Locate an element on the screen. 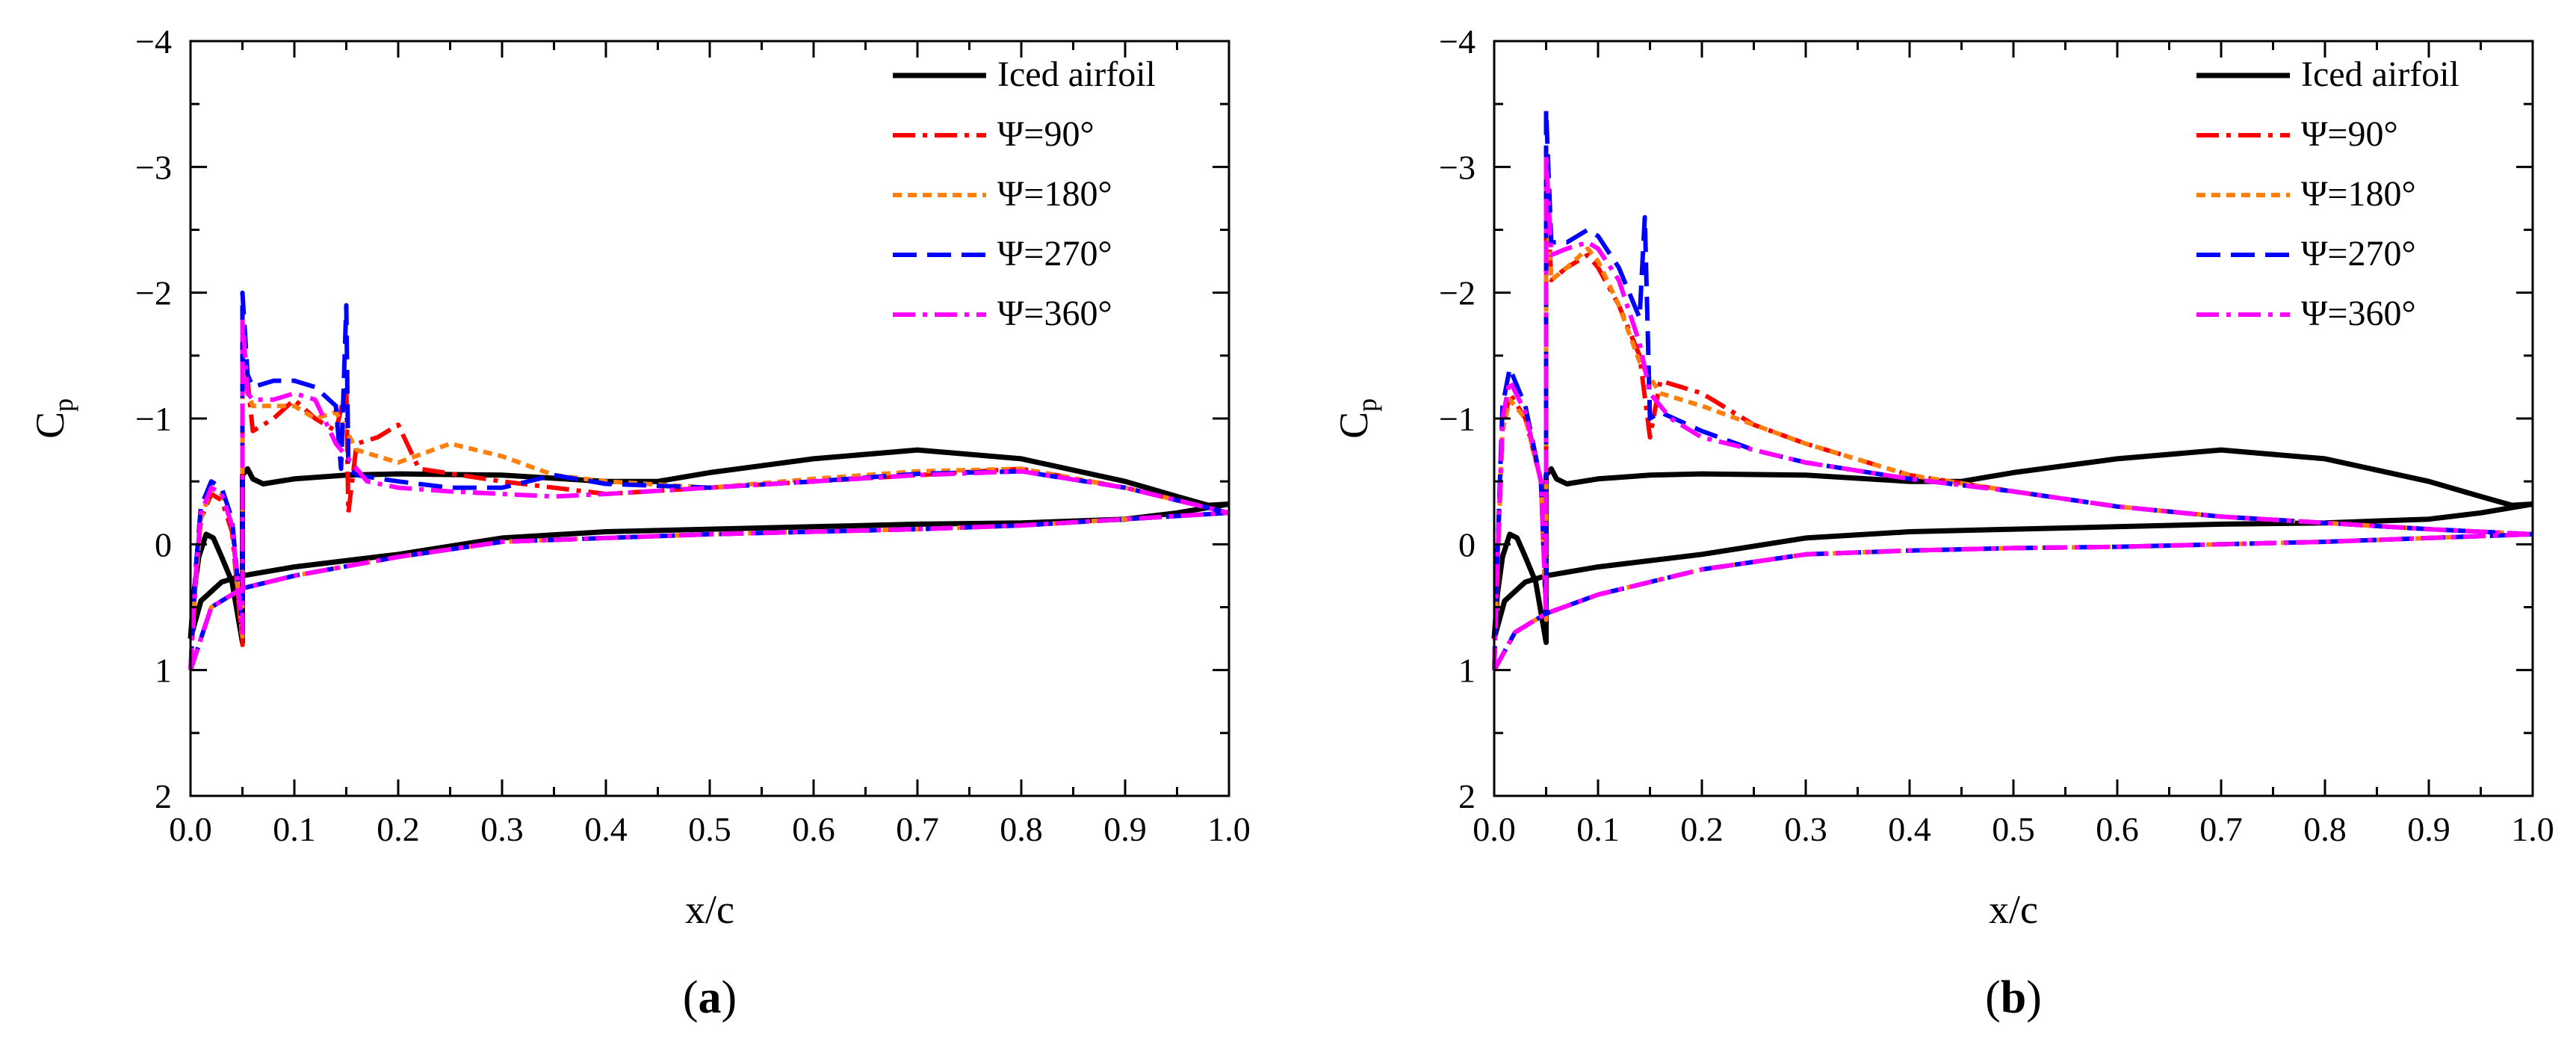 Image resolution: width=2576 pixels, height=1044 pixels. series-line-Ψ=360°-upper is located at coordinates (709, 492).